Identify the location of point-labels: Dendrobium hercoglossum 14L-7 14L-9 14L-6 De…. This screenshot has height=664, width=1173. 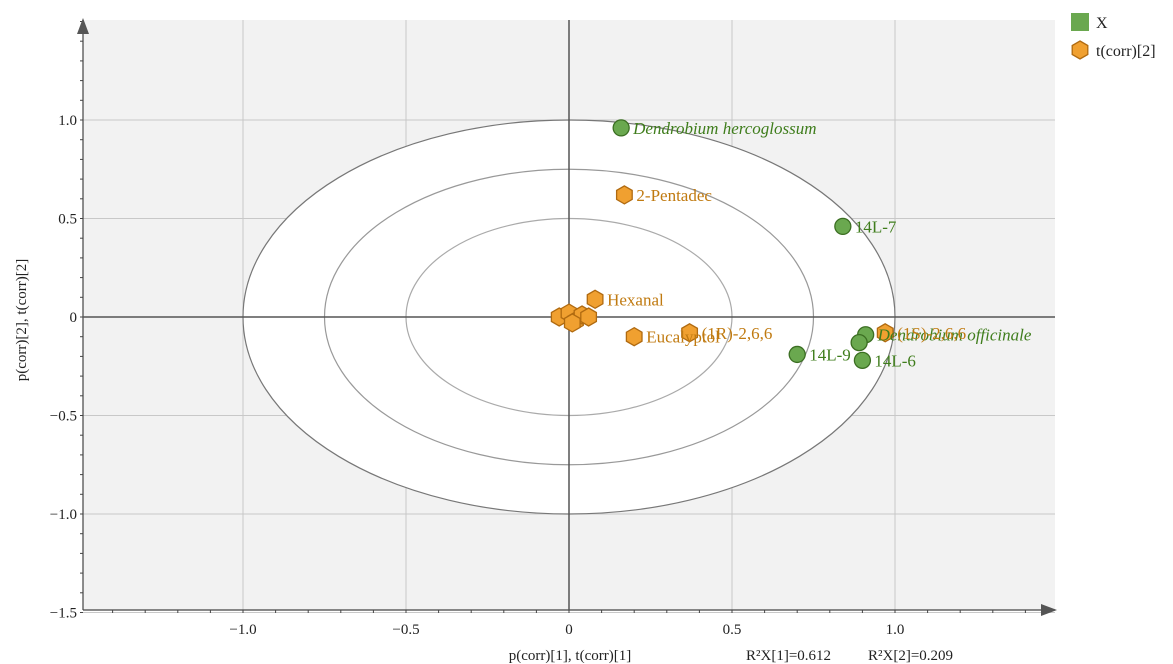
(819, 244).